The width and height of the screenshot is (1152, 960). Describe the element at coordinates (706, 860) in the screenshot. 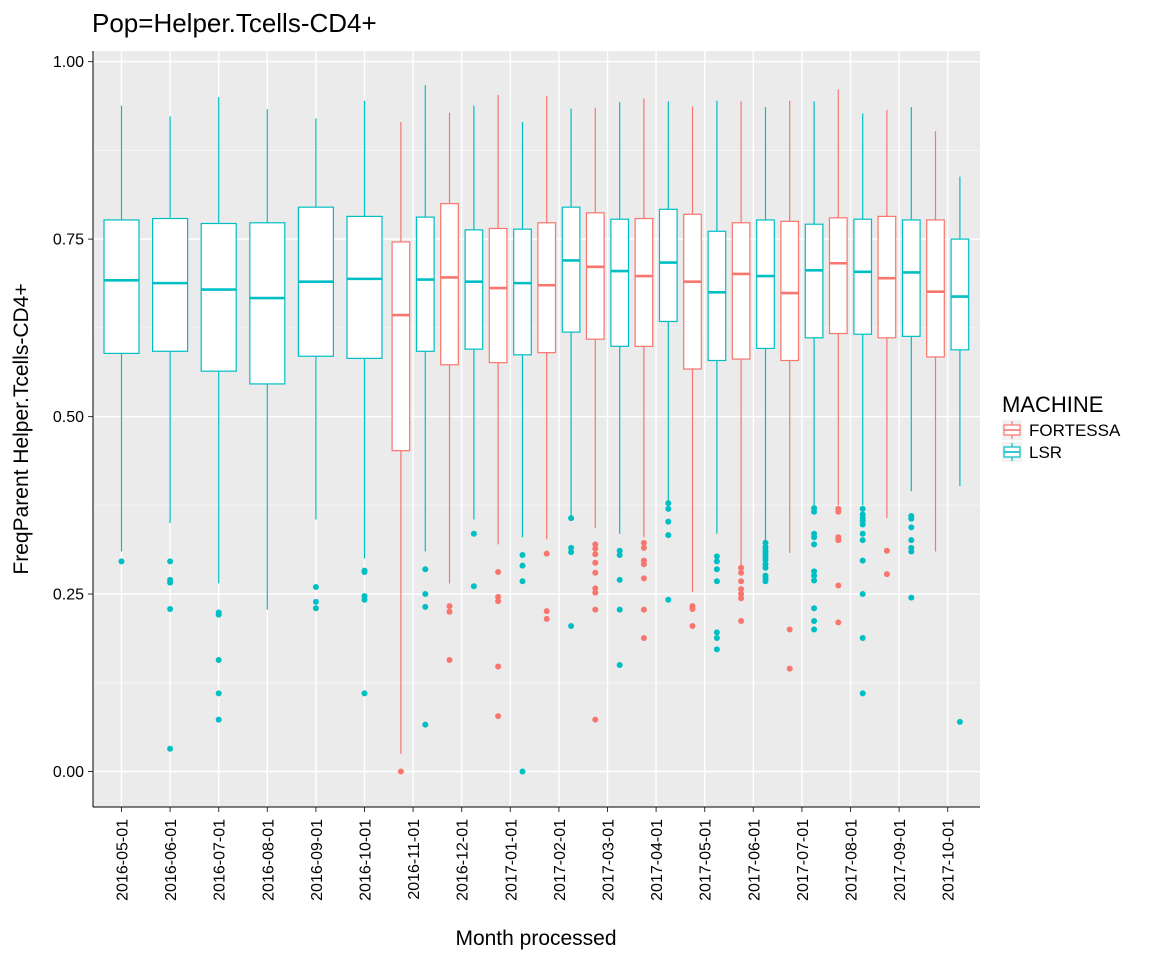

I see `x-tick-label: 2017-05-01` at that location.